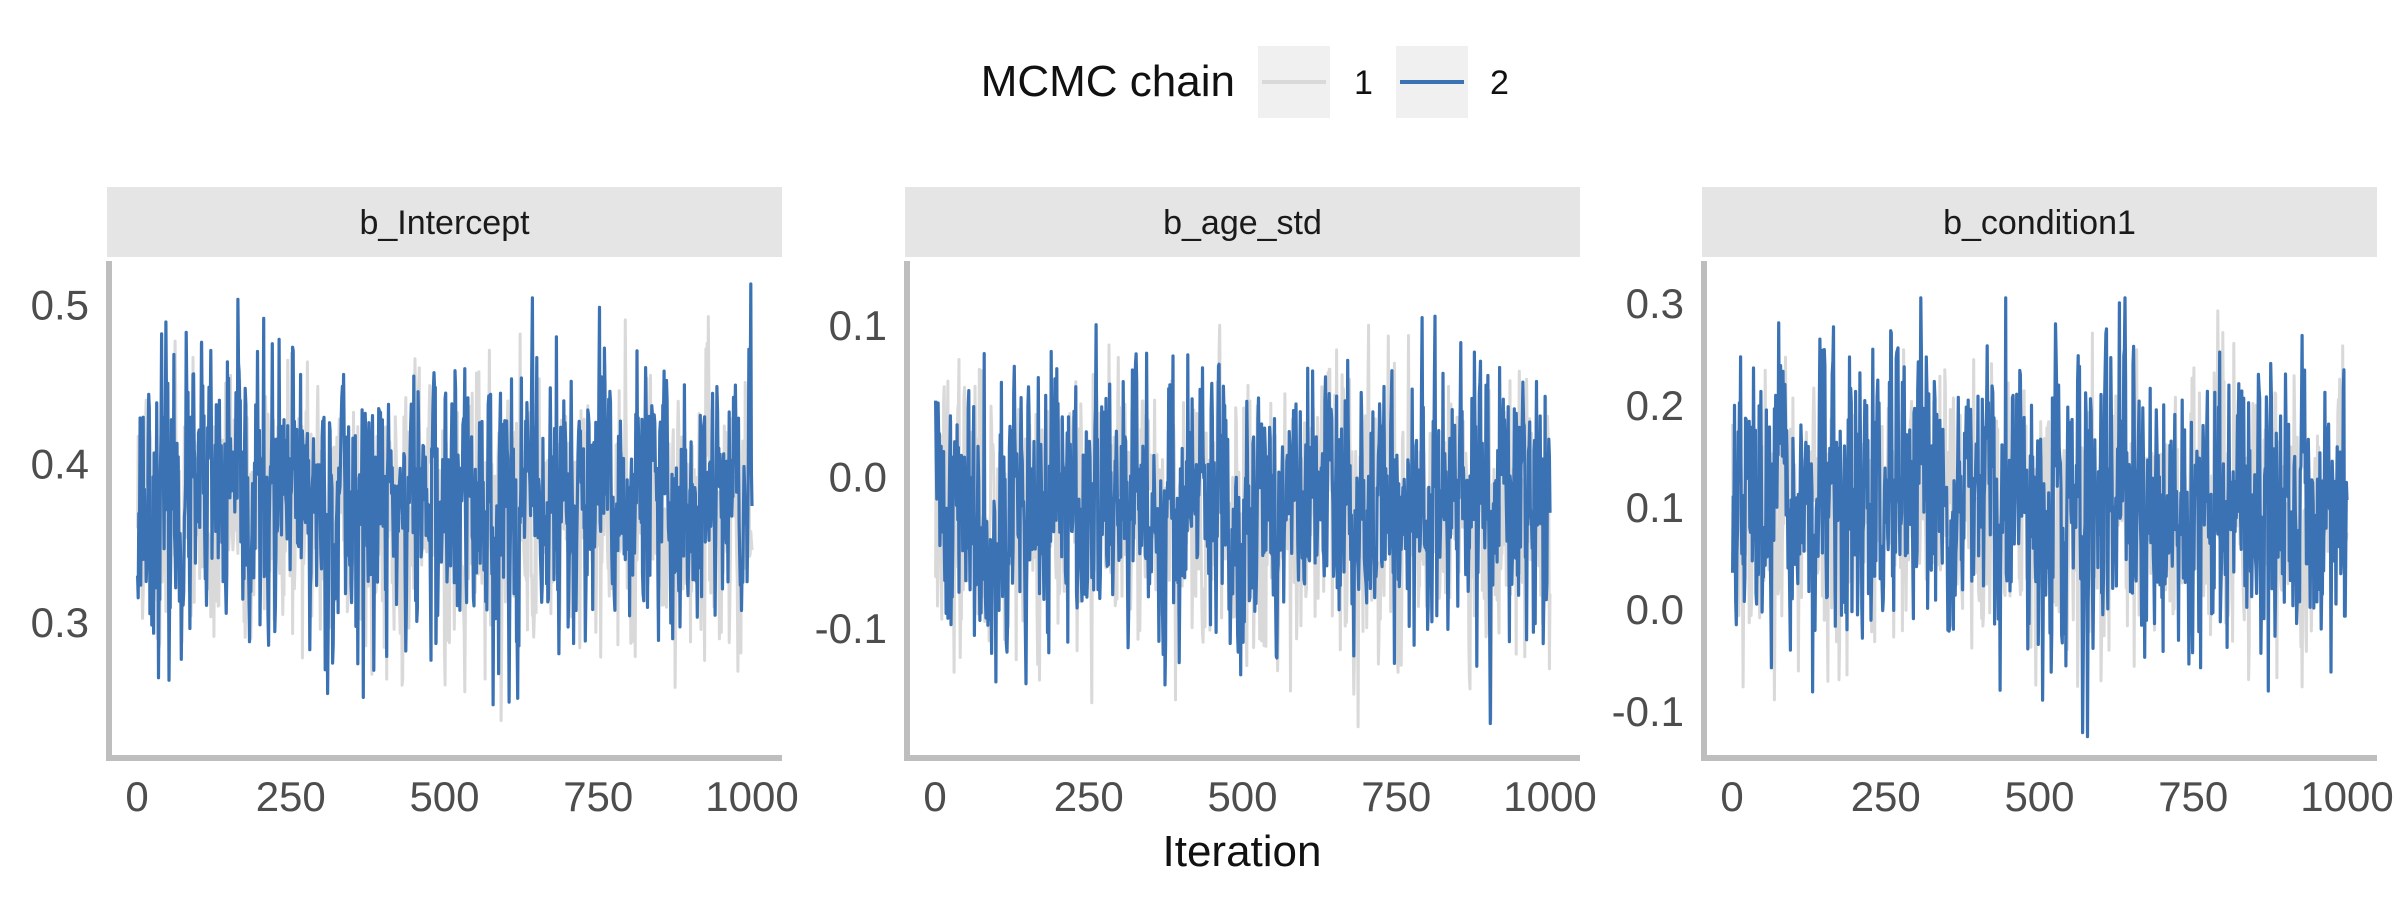 This screenshot has width=2400, height=900. What do you see at coordinates (1655, 405) in the screenshot?
I see `y-tick-label: 0.2` at bounding box center [1655, 405].